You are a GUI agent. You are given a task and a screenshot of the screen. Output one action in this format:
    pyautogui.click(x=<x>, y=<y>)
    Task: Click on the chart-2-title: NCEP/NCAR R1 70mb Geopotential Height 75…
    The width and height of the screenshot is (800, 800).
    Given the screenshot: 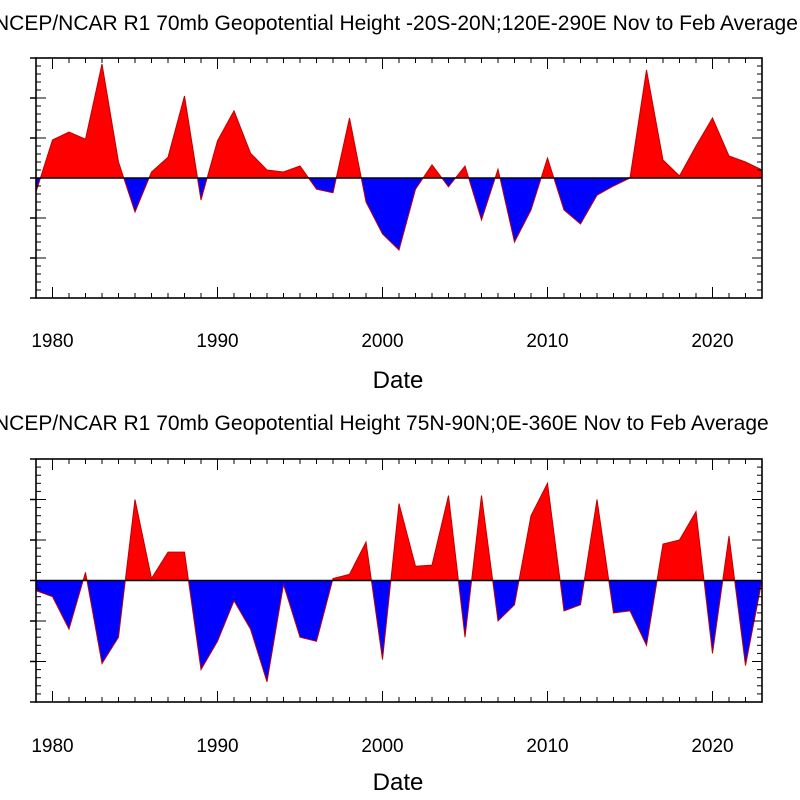 What is the action you would take?
    pyautogui.click(x=384, y=423)
    